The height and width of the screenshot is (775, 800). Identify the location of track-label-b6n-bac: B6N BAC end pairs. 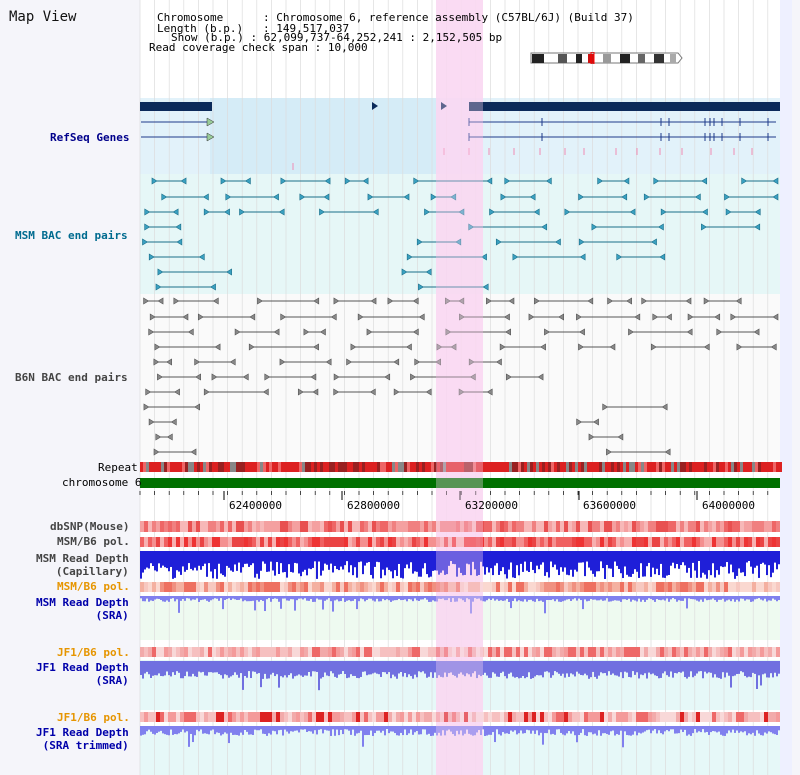
(71, 377).